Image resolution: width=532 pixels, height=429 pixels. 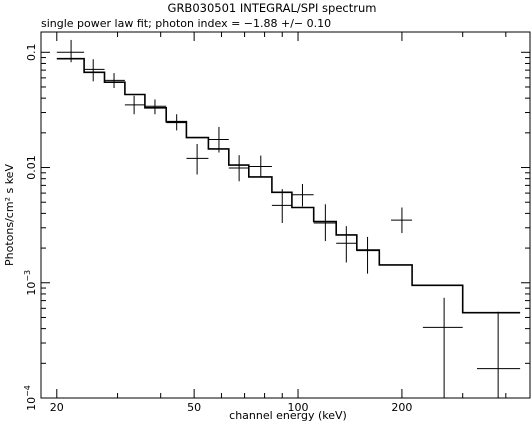 I want to click on y-tick-exponent: −4, so click(x=27, y=391).